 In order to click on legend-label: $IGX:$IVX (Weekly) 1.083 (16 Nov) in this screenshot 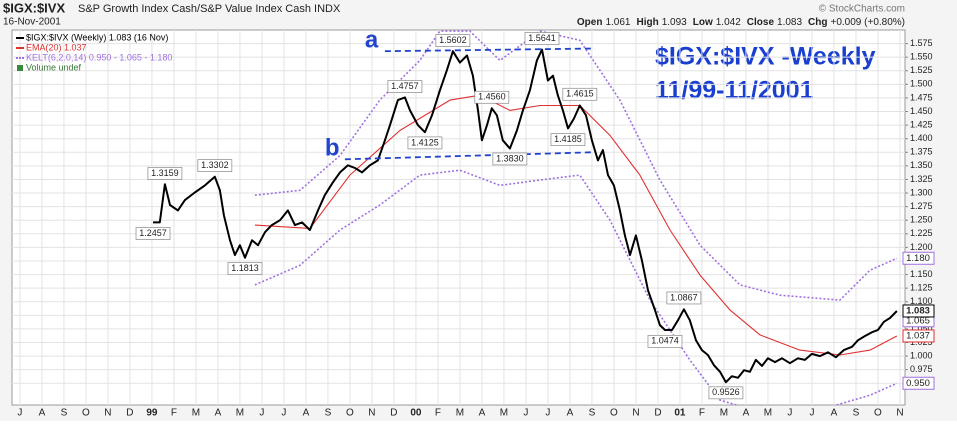, I will do `click(97, 37)`.